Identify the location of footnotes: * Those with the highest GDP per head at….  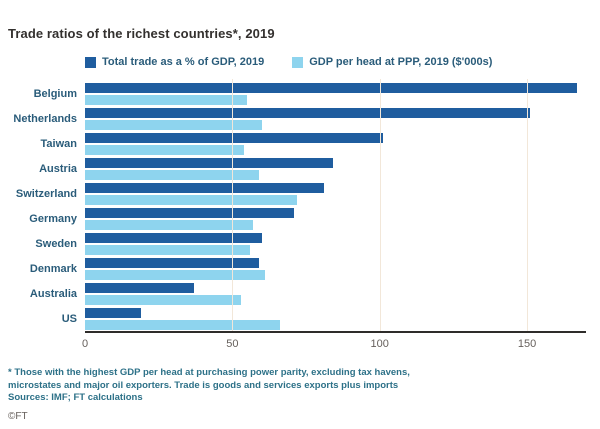
(297, 394).